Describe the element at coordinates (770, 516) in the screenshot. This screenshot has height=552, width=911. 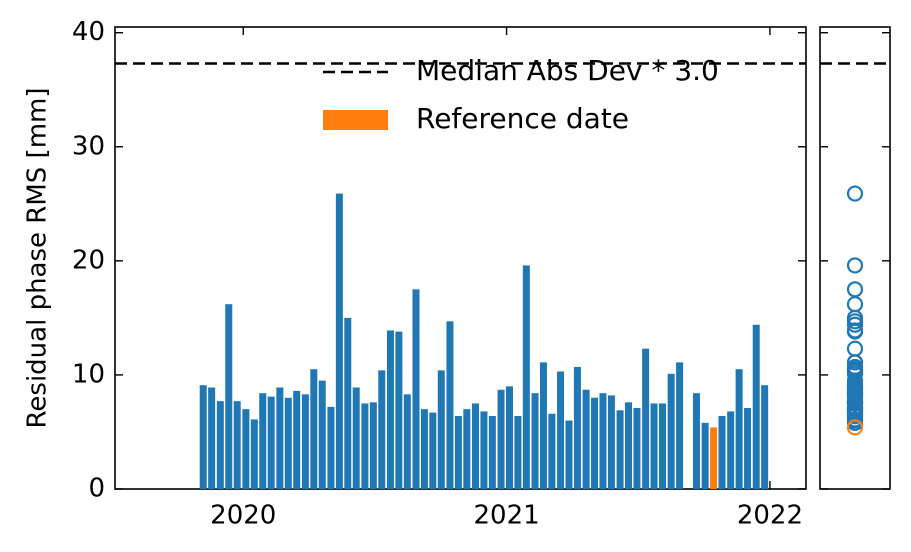
I see `x-tick-label: 2022` at that location.